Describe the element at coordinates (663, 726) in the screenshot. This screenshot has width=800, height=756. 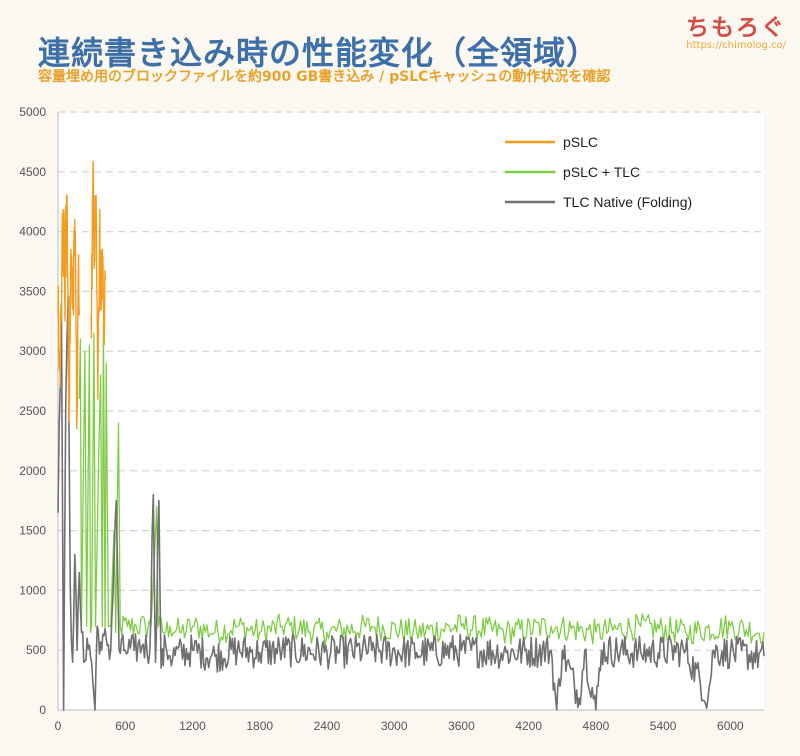
I see `x-tick-label: 5400` at that location.